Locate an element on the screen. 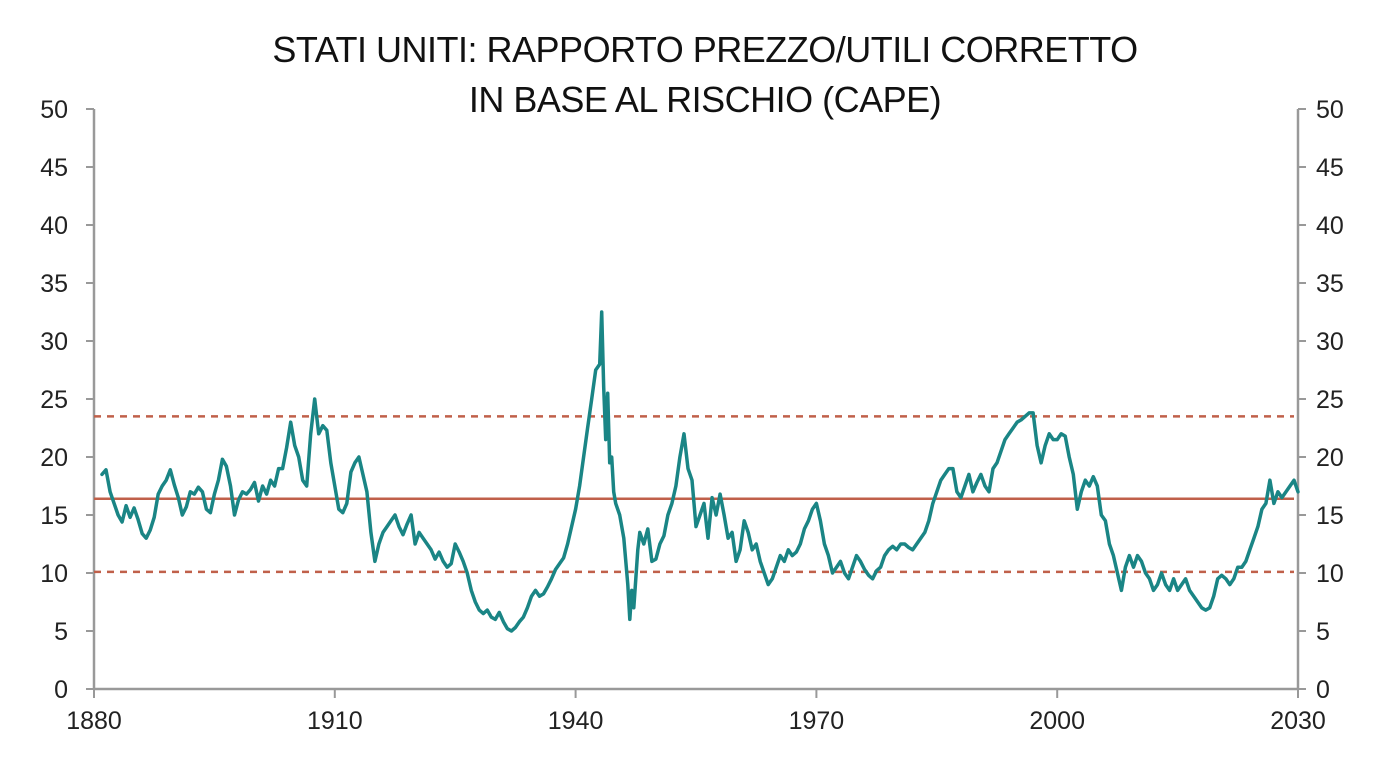  y-tick-label-right: 40 is located at coordinates (1330, 226).